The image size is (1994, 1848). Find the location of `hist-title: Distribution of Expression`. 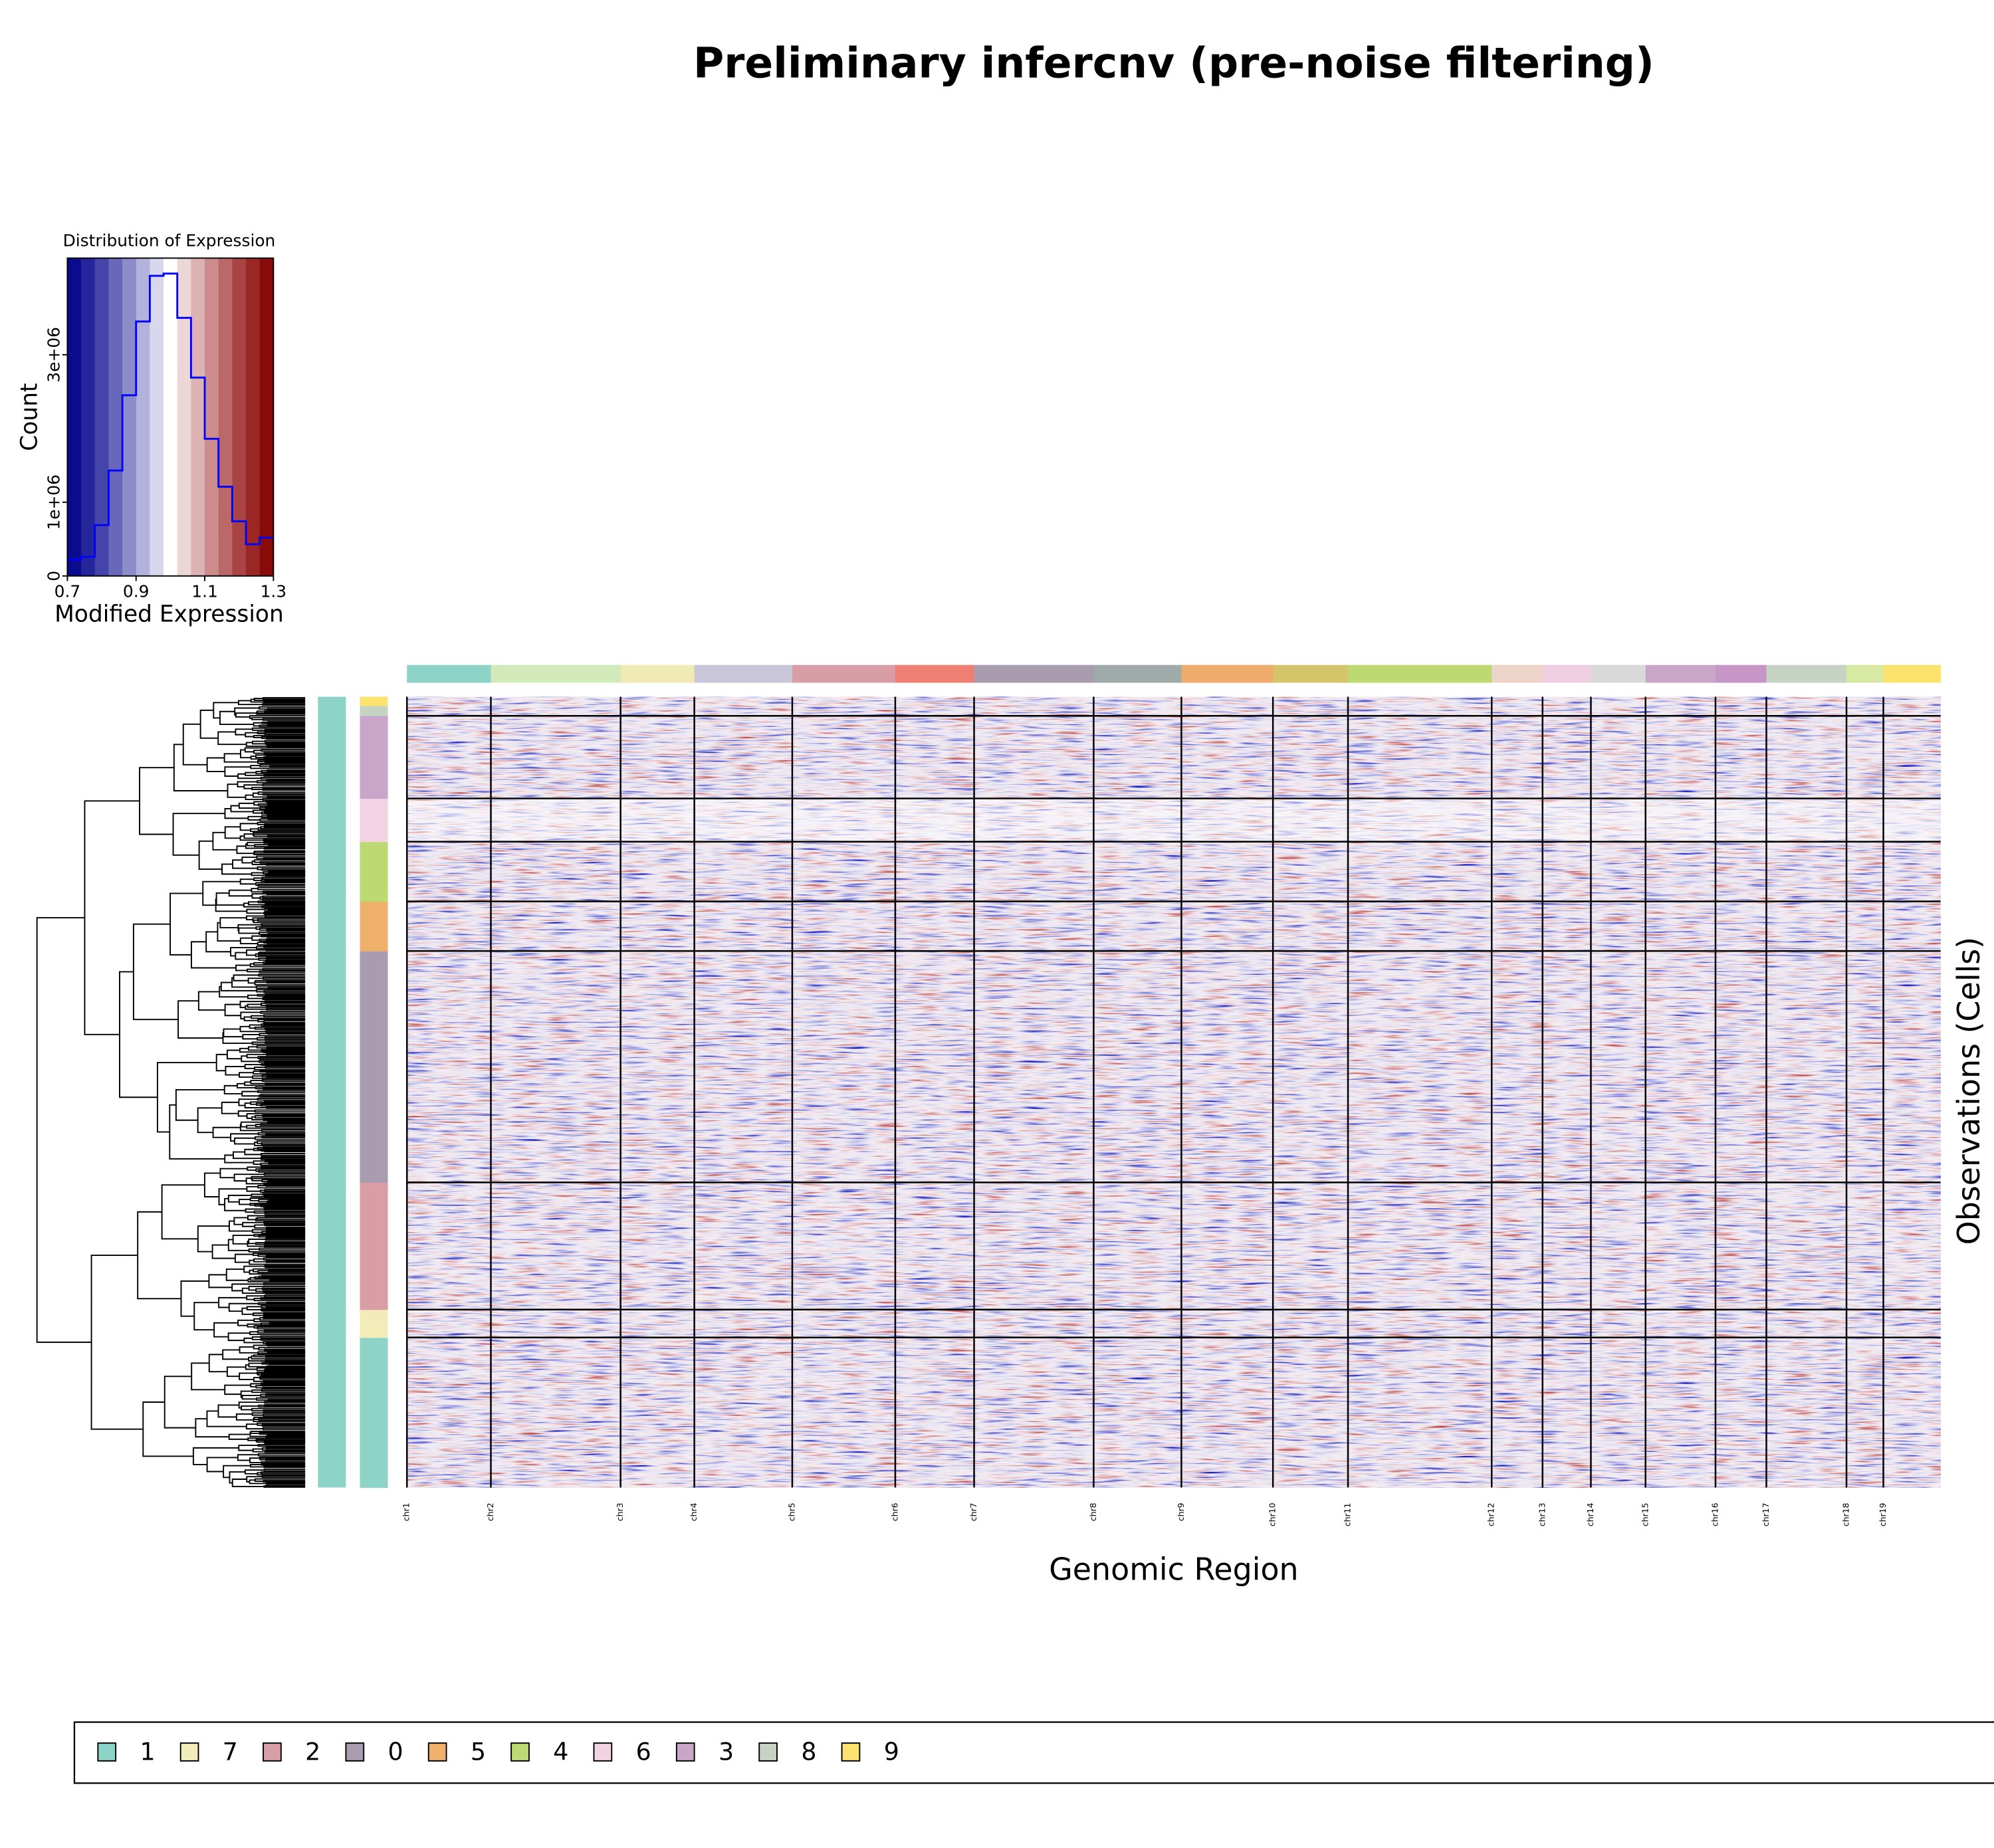

hist-title: Distribution of Expression is located at coordinates (169, 241).